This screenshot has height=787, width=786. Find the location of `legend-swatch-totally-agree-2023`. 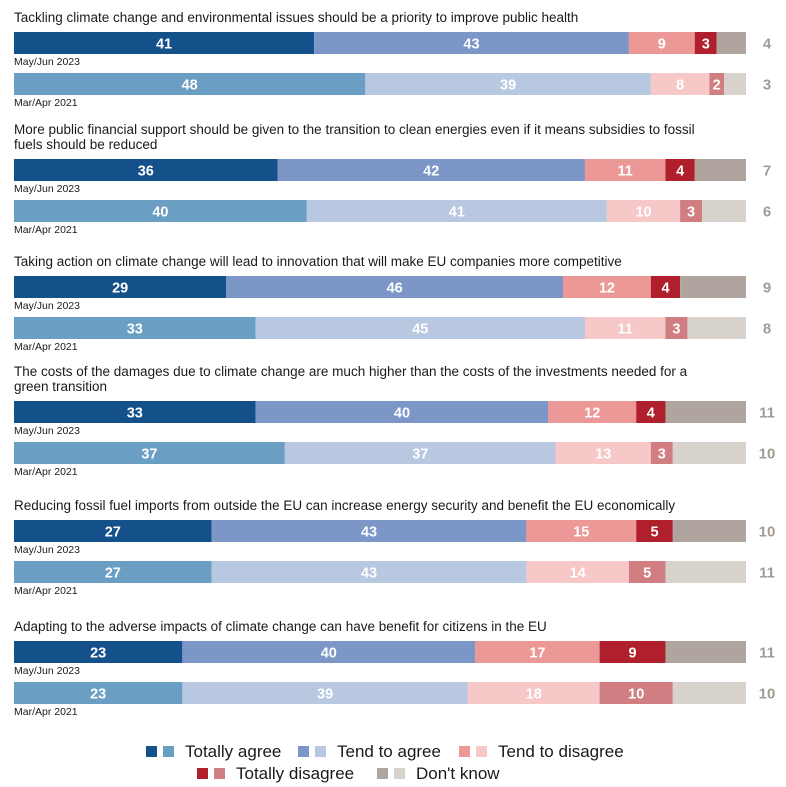

legend-swatch-totally-agree-2023 is located at coordinates (151, 751).